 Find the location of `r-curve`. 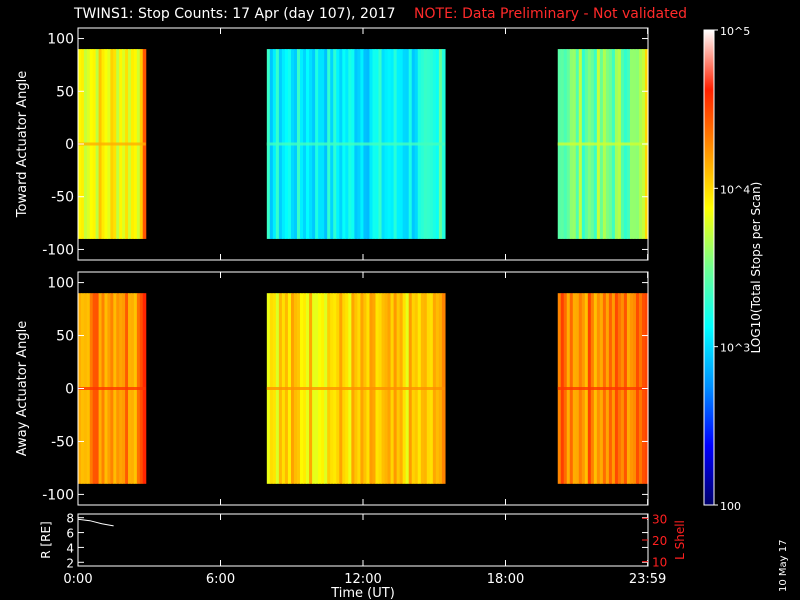

r-curve is located at coordinates (95, 522).